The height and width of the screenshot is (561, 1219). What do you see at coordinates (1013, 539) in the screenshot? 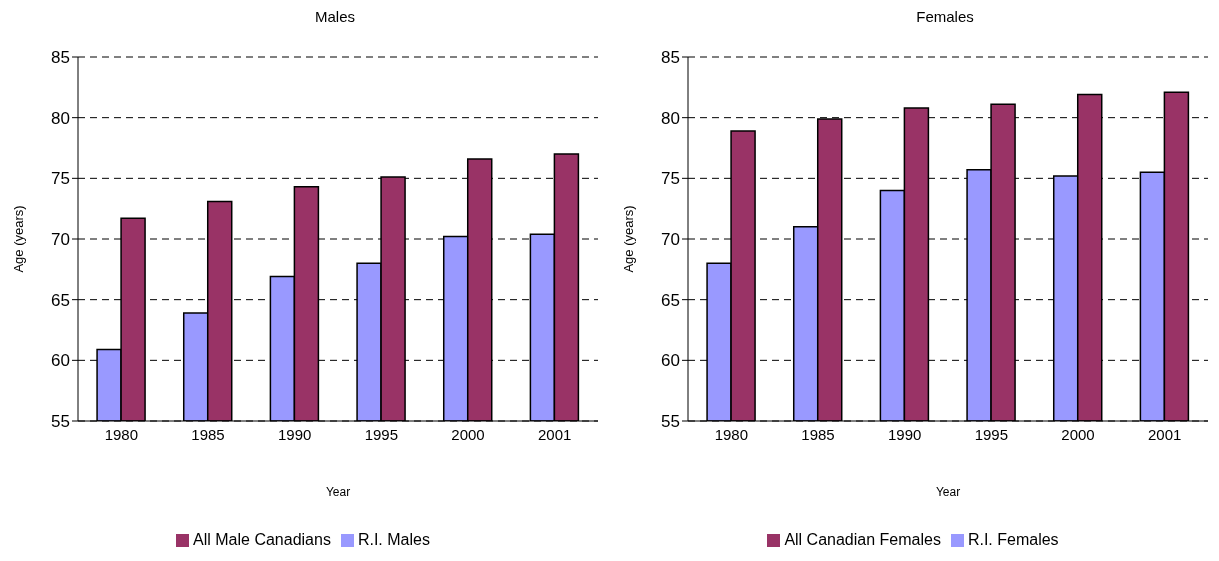
I see `legend-label: R.I. Females` at bounding box center [1013, 539].